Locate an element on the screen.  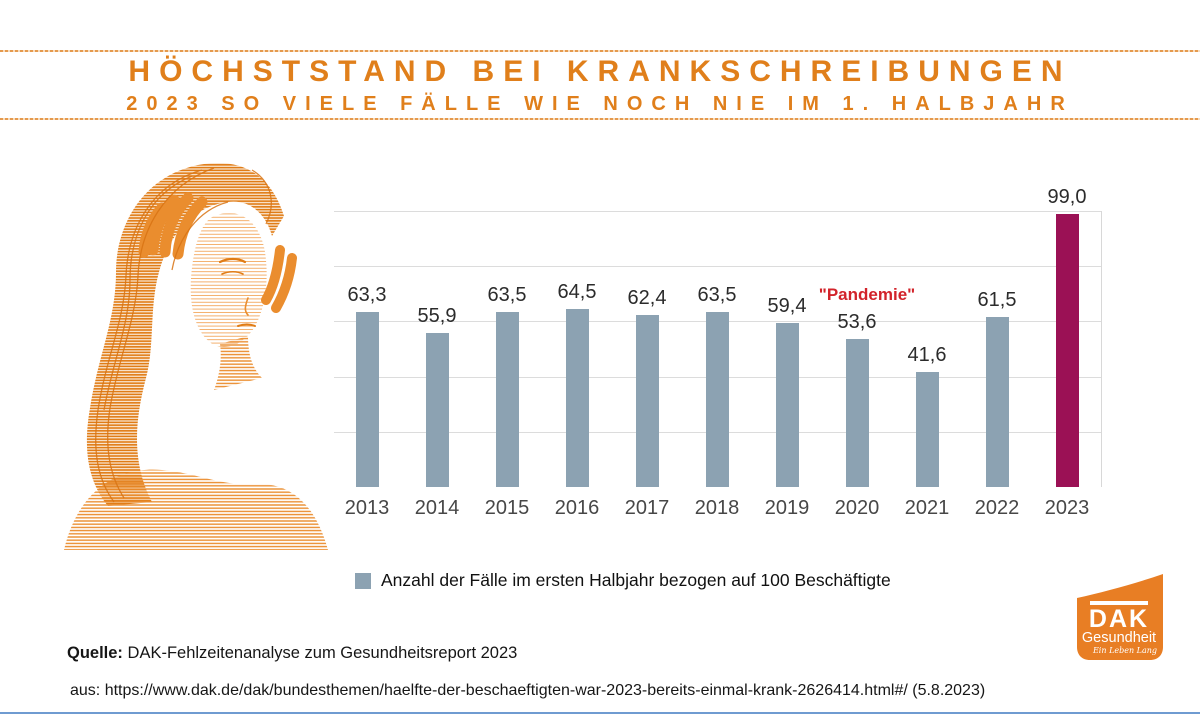
value-label-2018: 63,5 is located at coordinates (717, 294).